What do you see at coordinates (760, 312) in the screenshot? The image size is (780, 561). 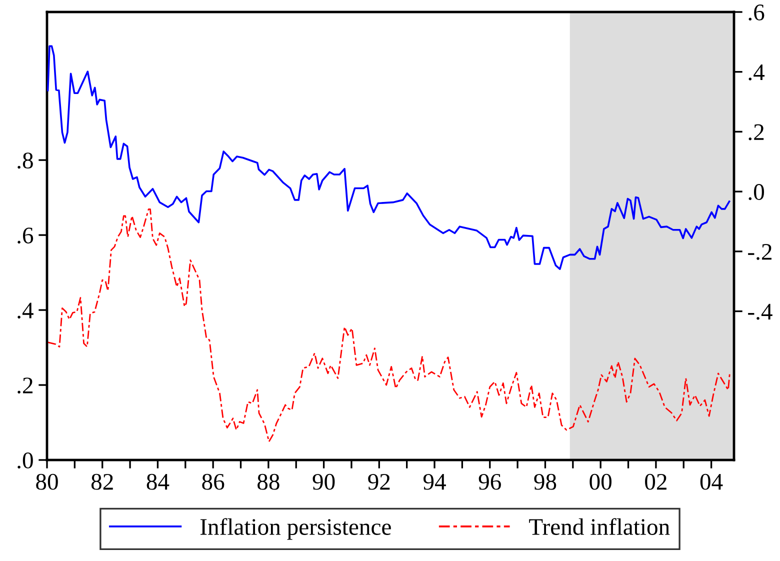 I see `y2-tick-label: -.4` at bounding box center [760, 312].